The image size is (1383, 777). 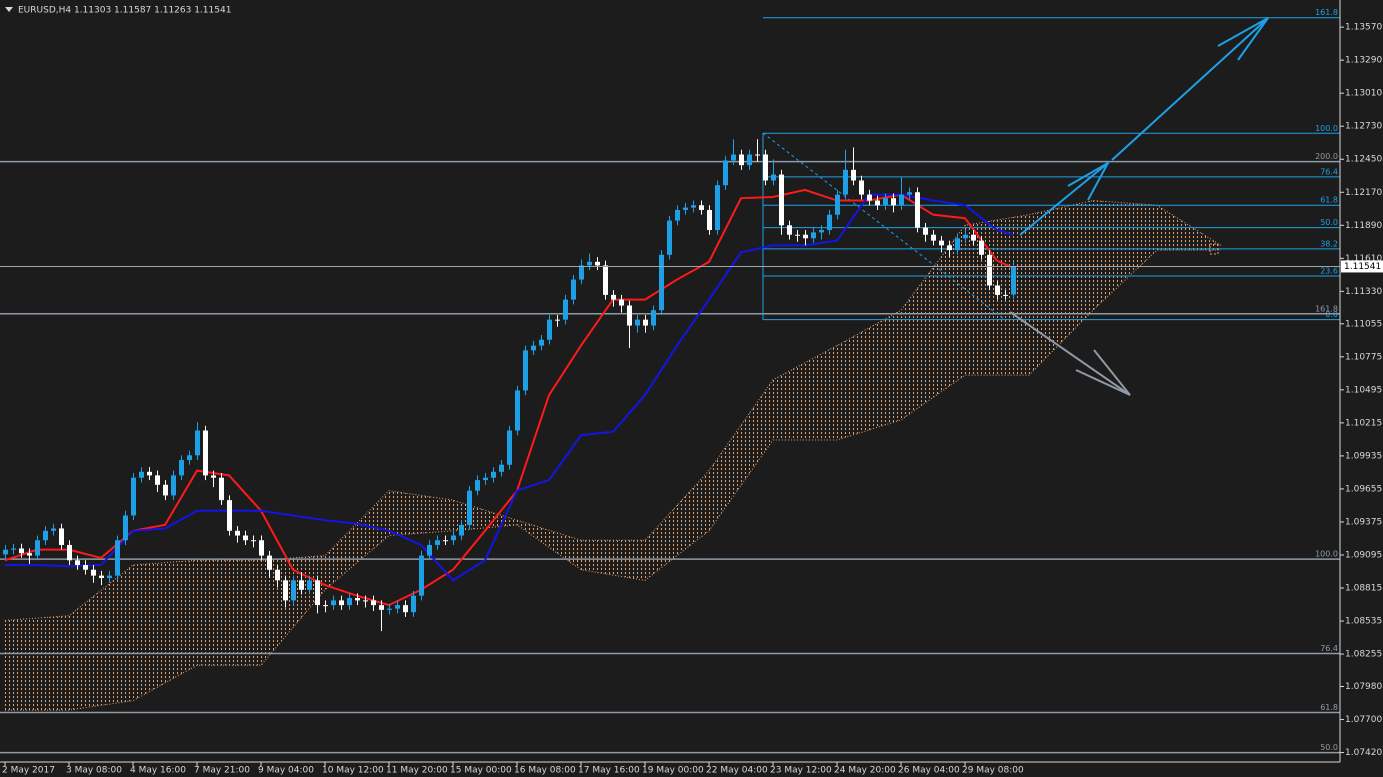 What do you see at coordinates (1363, 423) in the screenshot?
I see `y-tick-label: 1.10215` at bounding box center [1363, 423].